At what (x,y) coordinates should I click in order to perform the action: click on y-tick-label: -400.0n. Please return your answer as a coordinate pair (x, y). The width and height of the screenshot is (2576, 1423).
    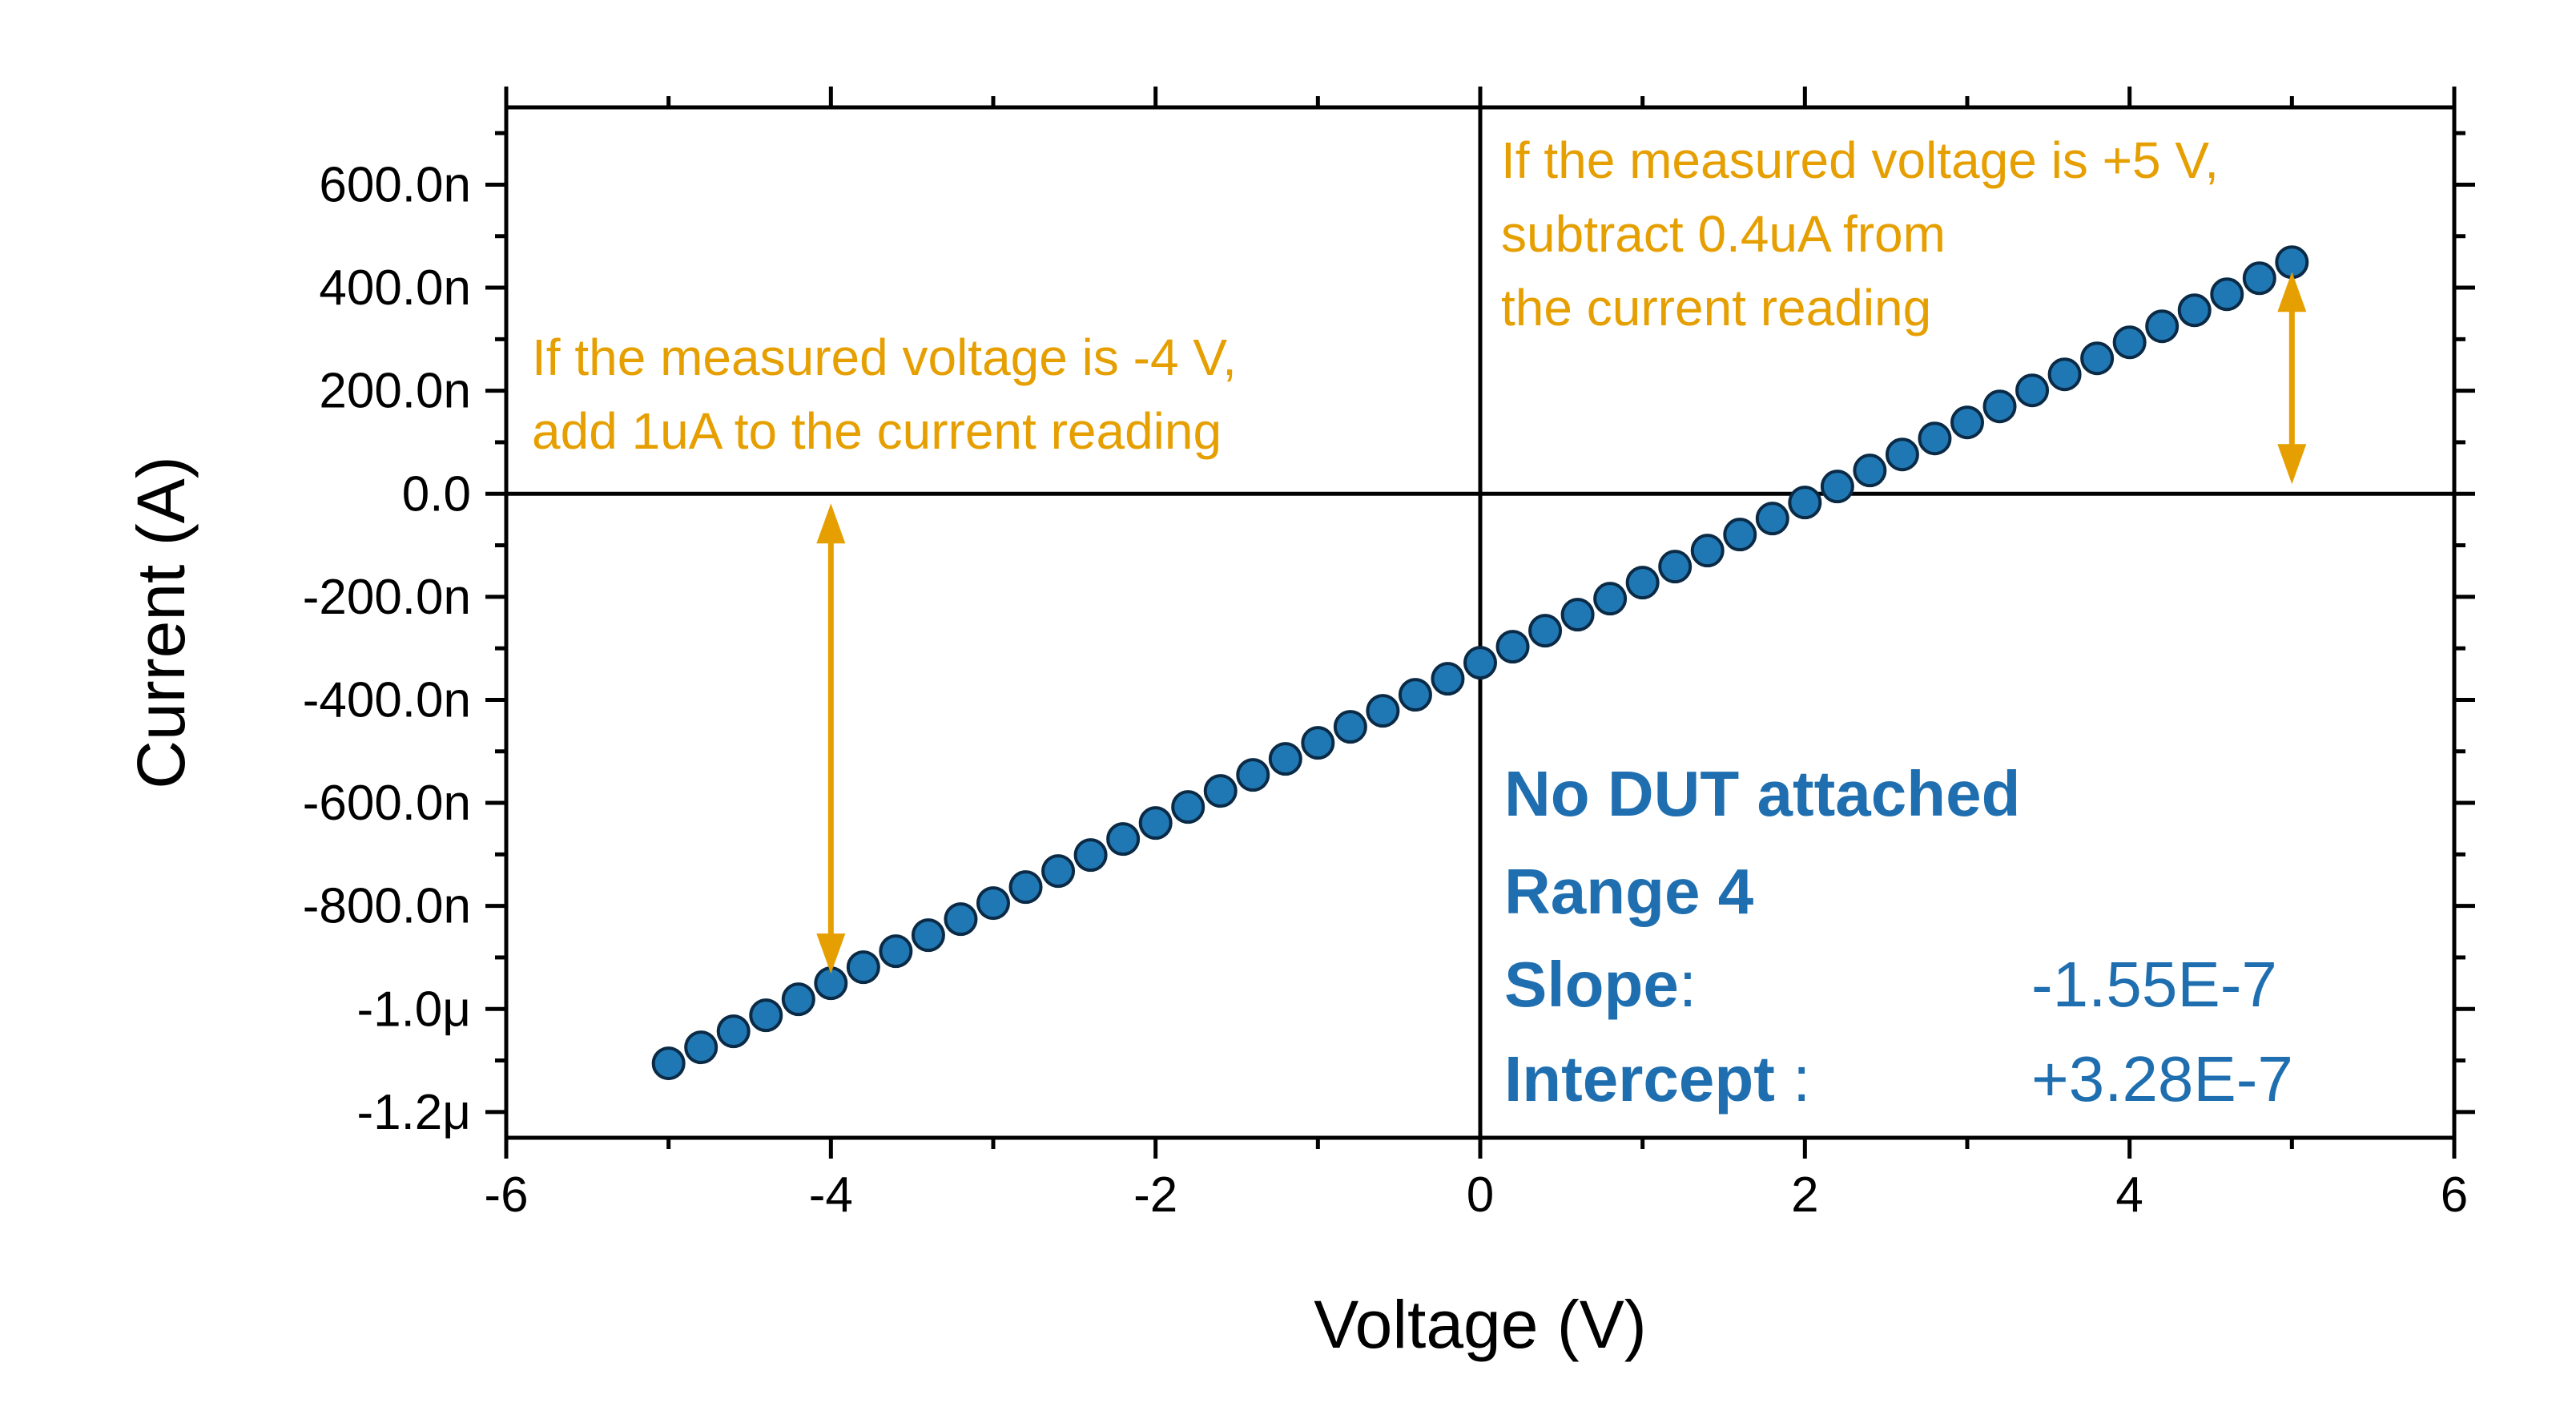
    Looking at the image, I should click on (387, 700).